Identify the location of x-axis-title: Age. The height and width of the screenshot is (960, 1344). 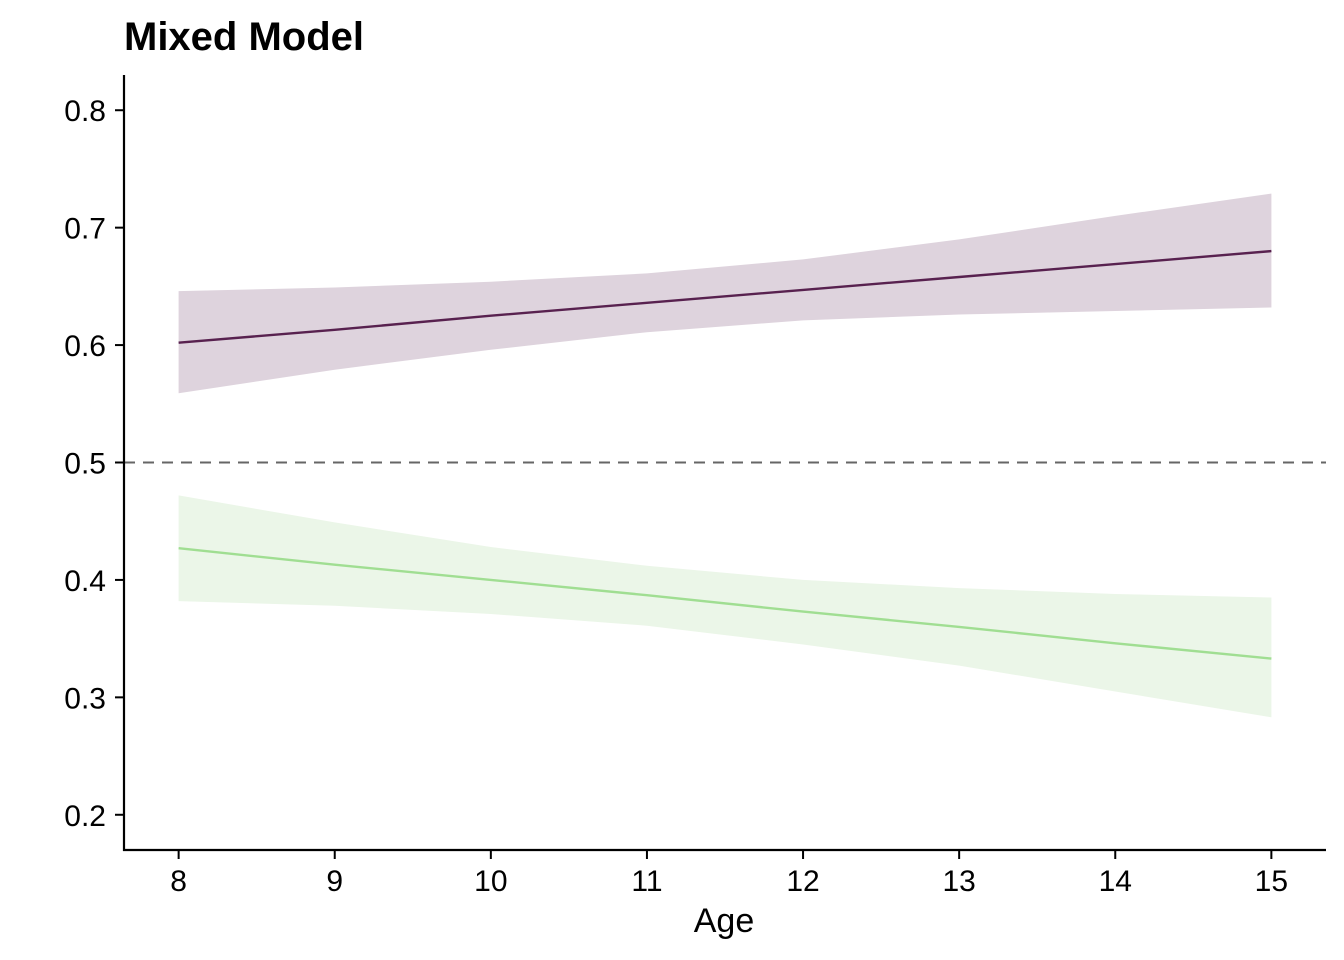
(724, 921).